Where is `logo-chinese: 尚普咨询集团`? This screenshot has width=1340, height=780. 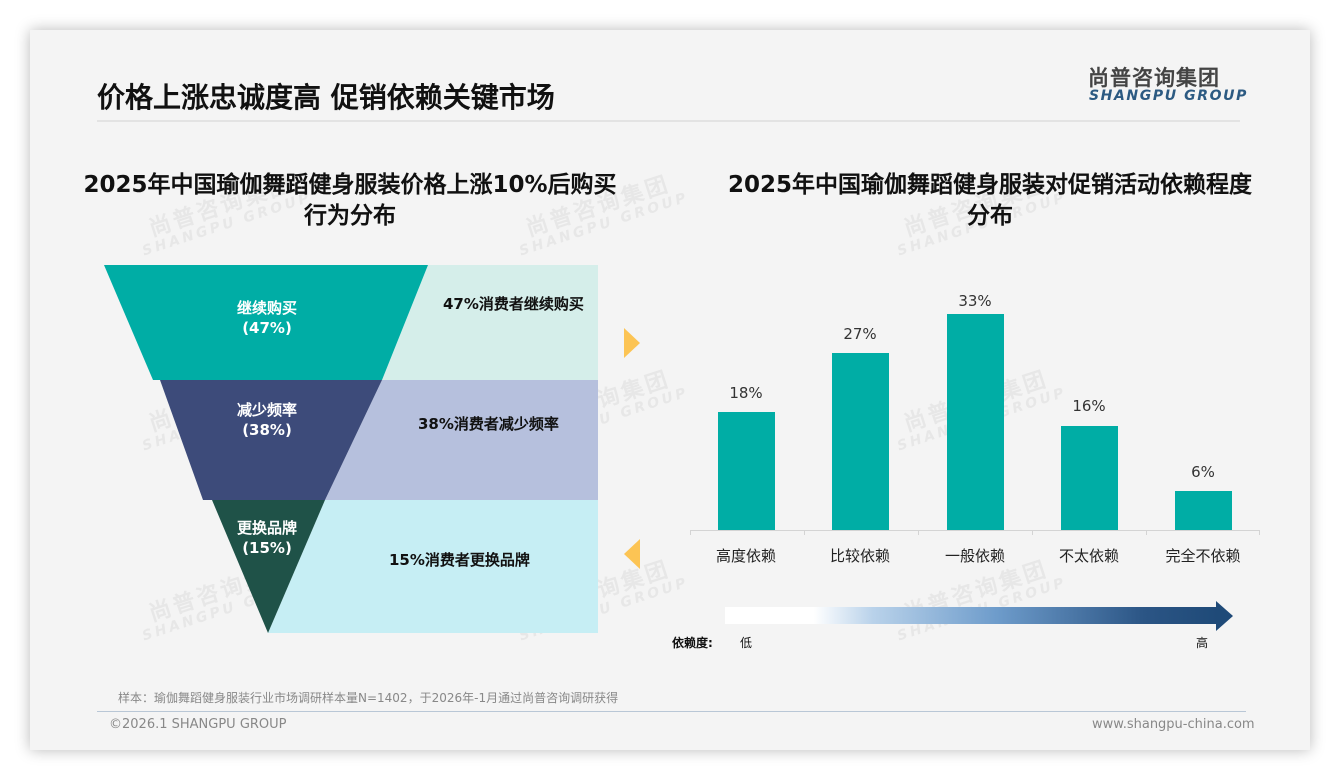
logo-chinese: 尚普咨询集团 is located at coordinates (1154, 78).